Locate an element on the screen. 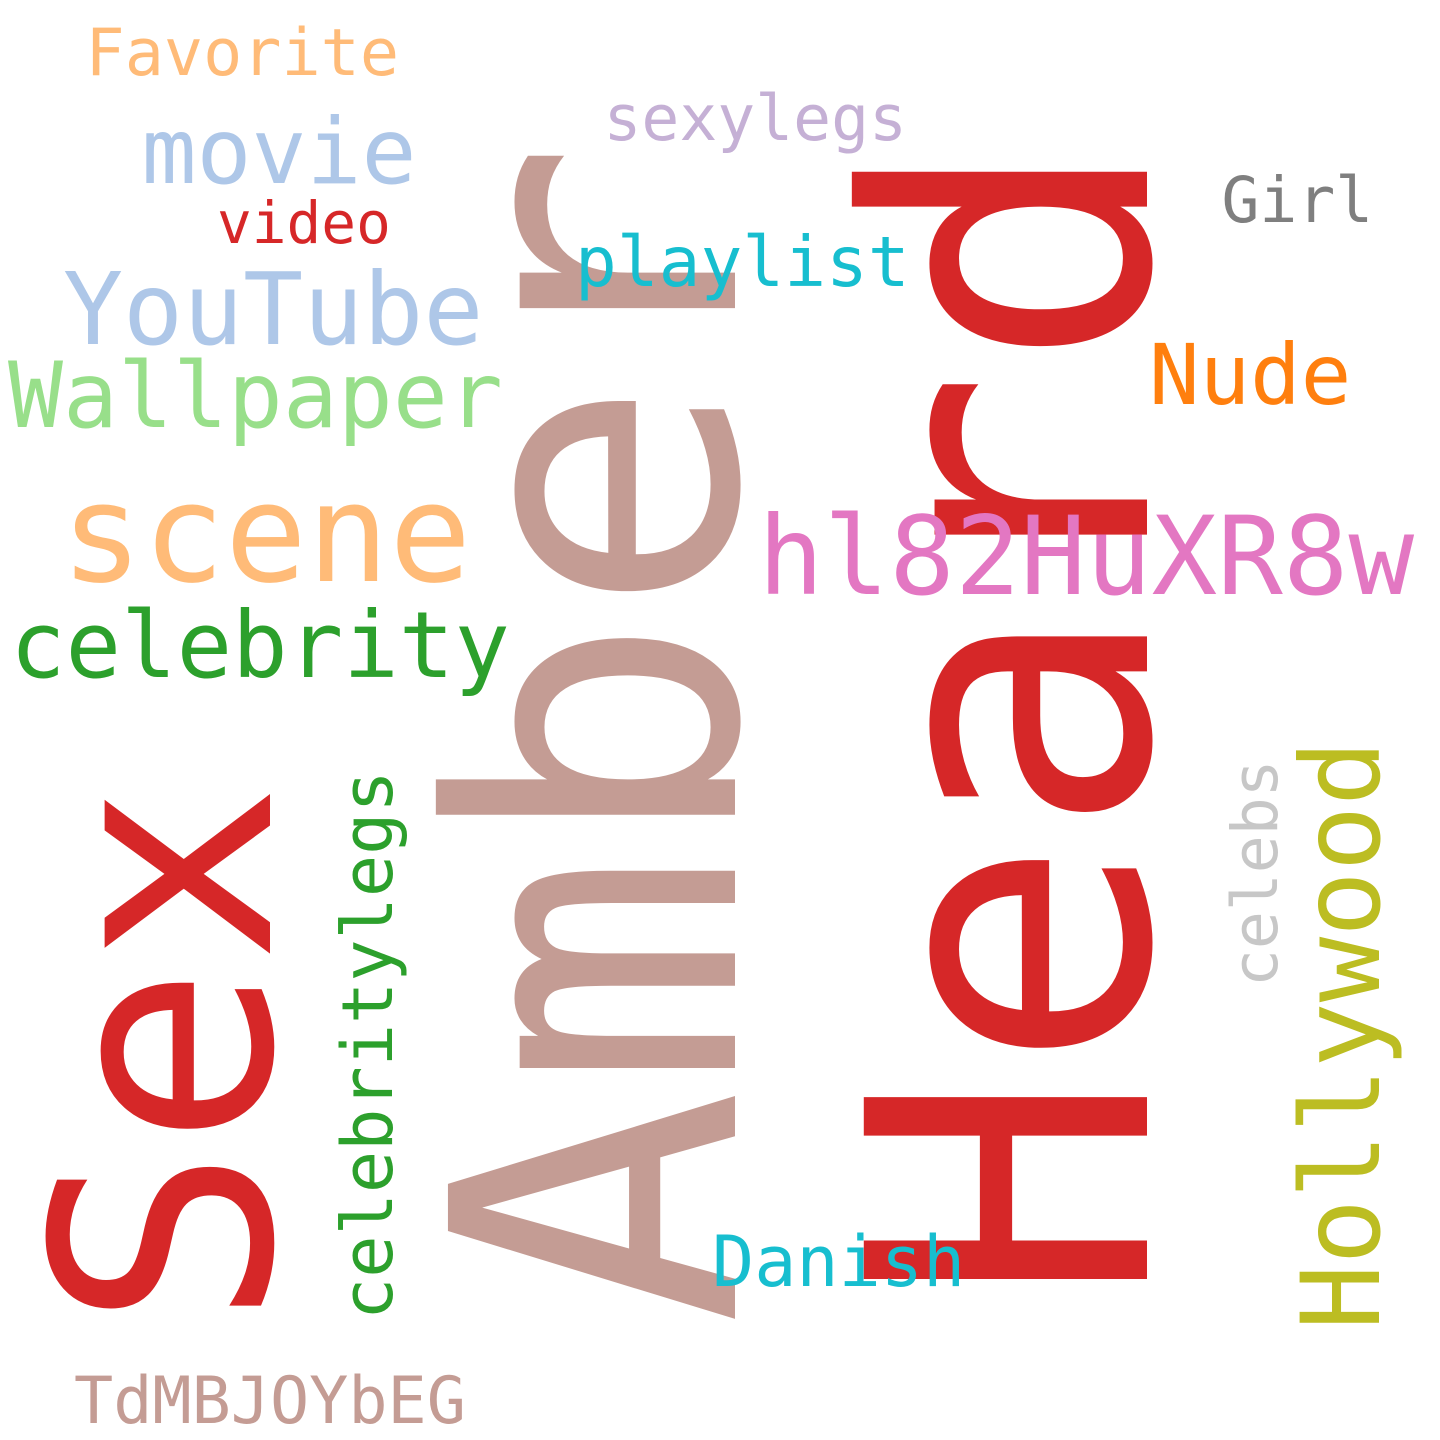 The height and width of the screenshot is (1440, 1440). word-celebritylegs: celebritylegs is located at coordinates (367, 1045).